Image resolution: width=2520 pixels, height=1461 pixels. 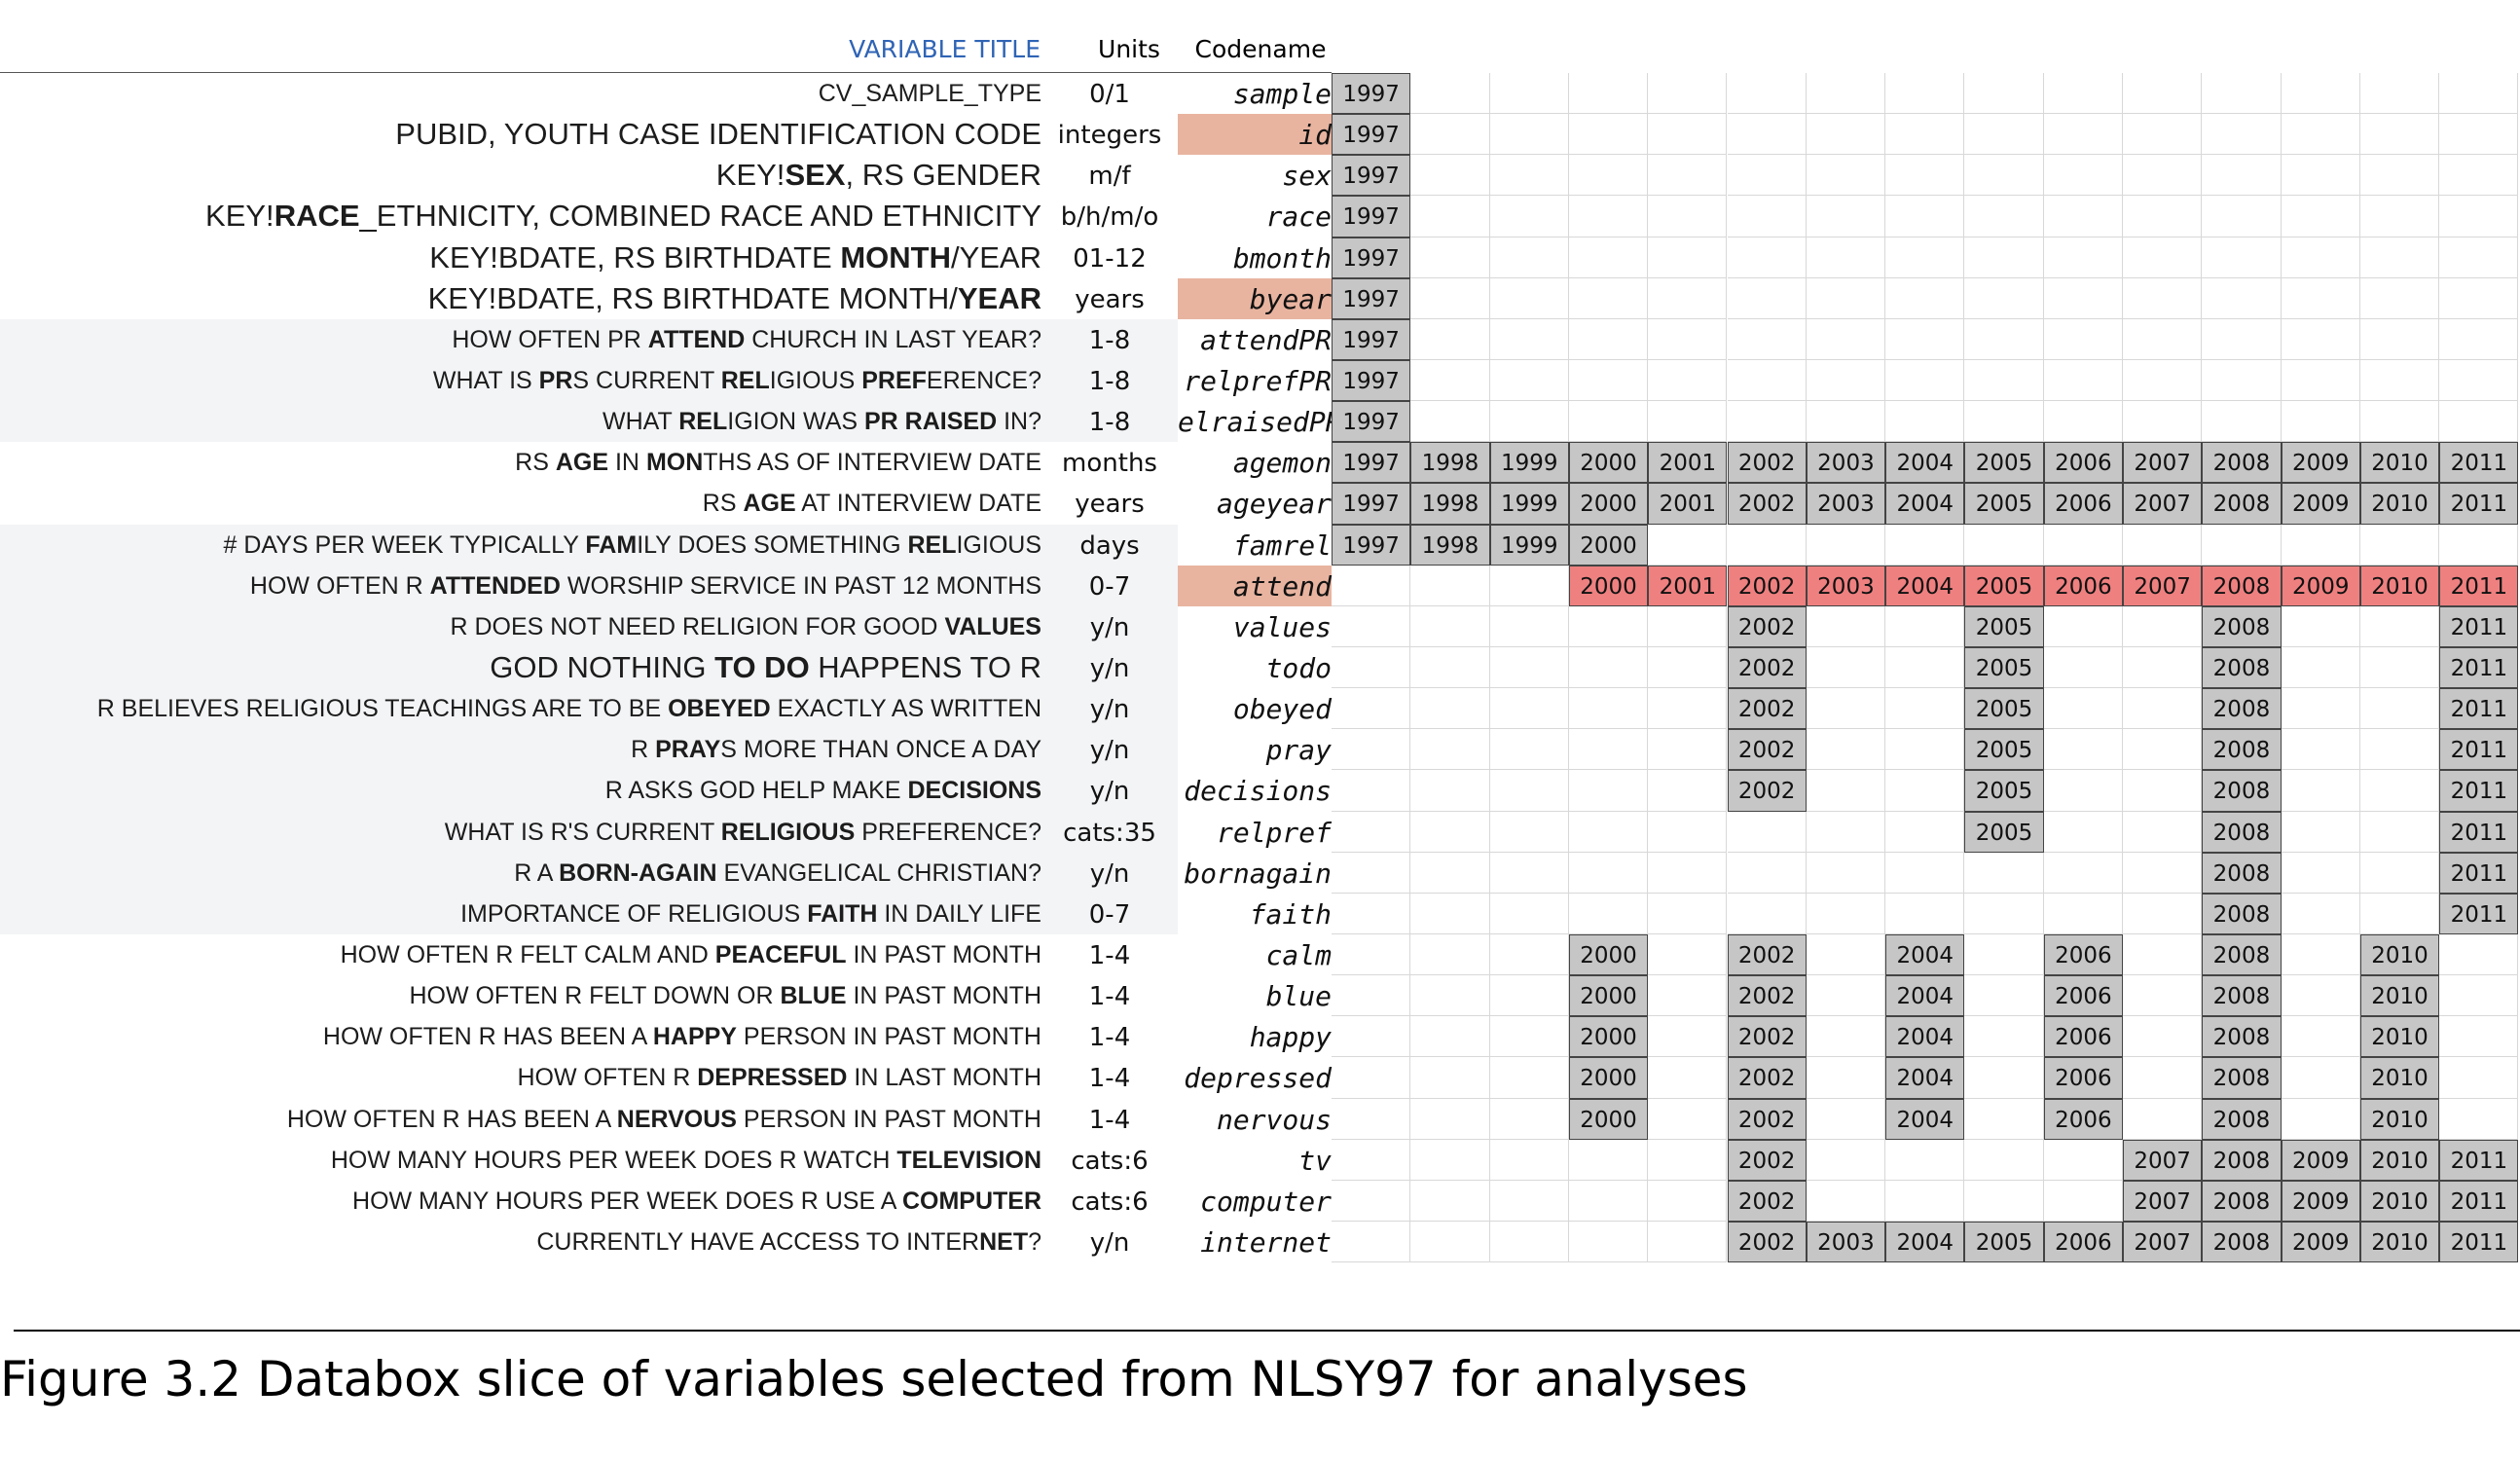 I want to click on variable-title: HOW OFTEN R DEPRESSED IN LAST MONTH, so click(x=779, y=1078).